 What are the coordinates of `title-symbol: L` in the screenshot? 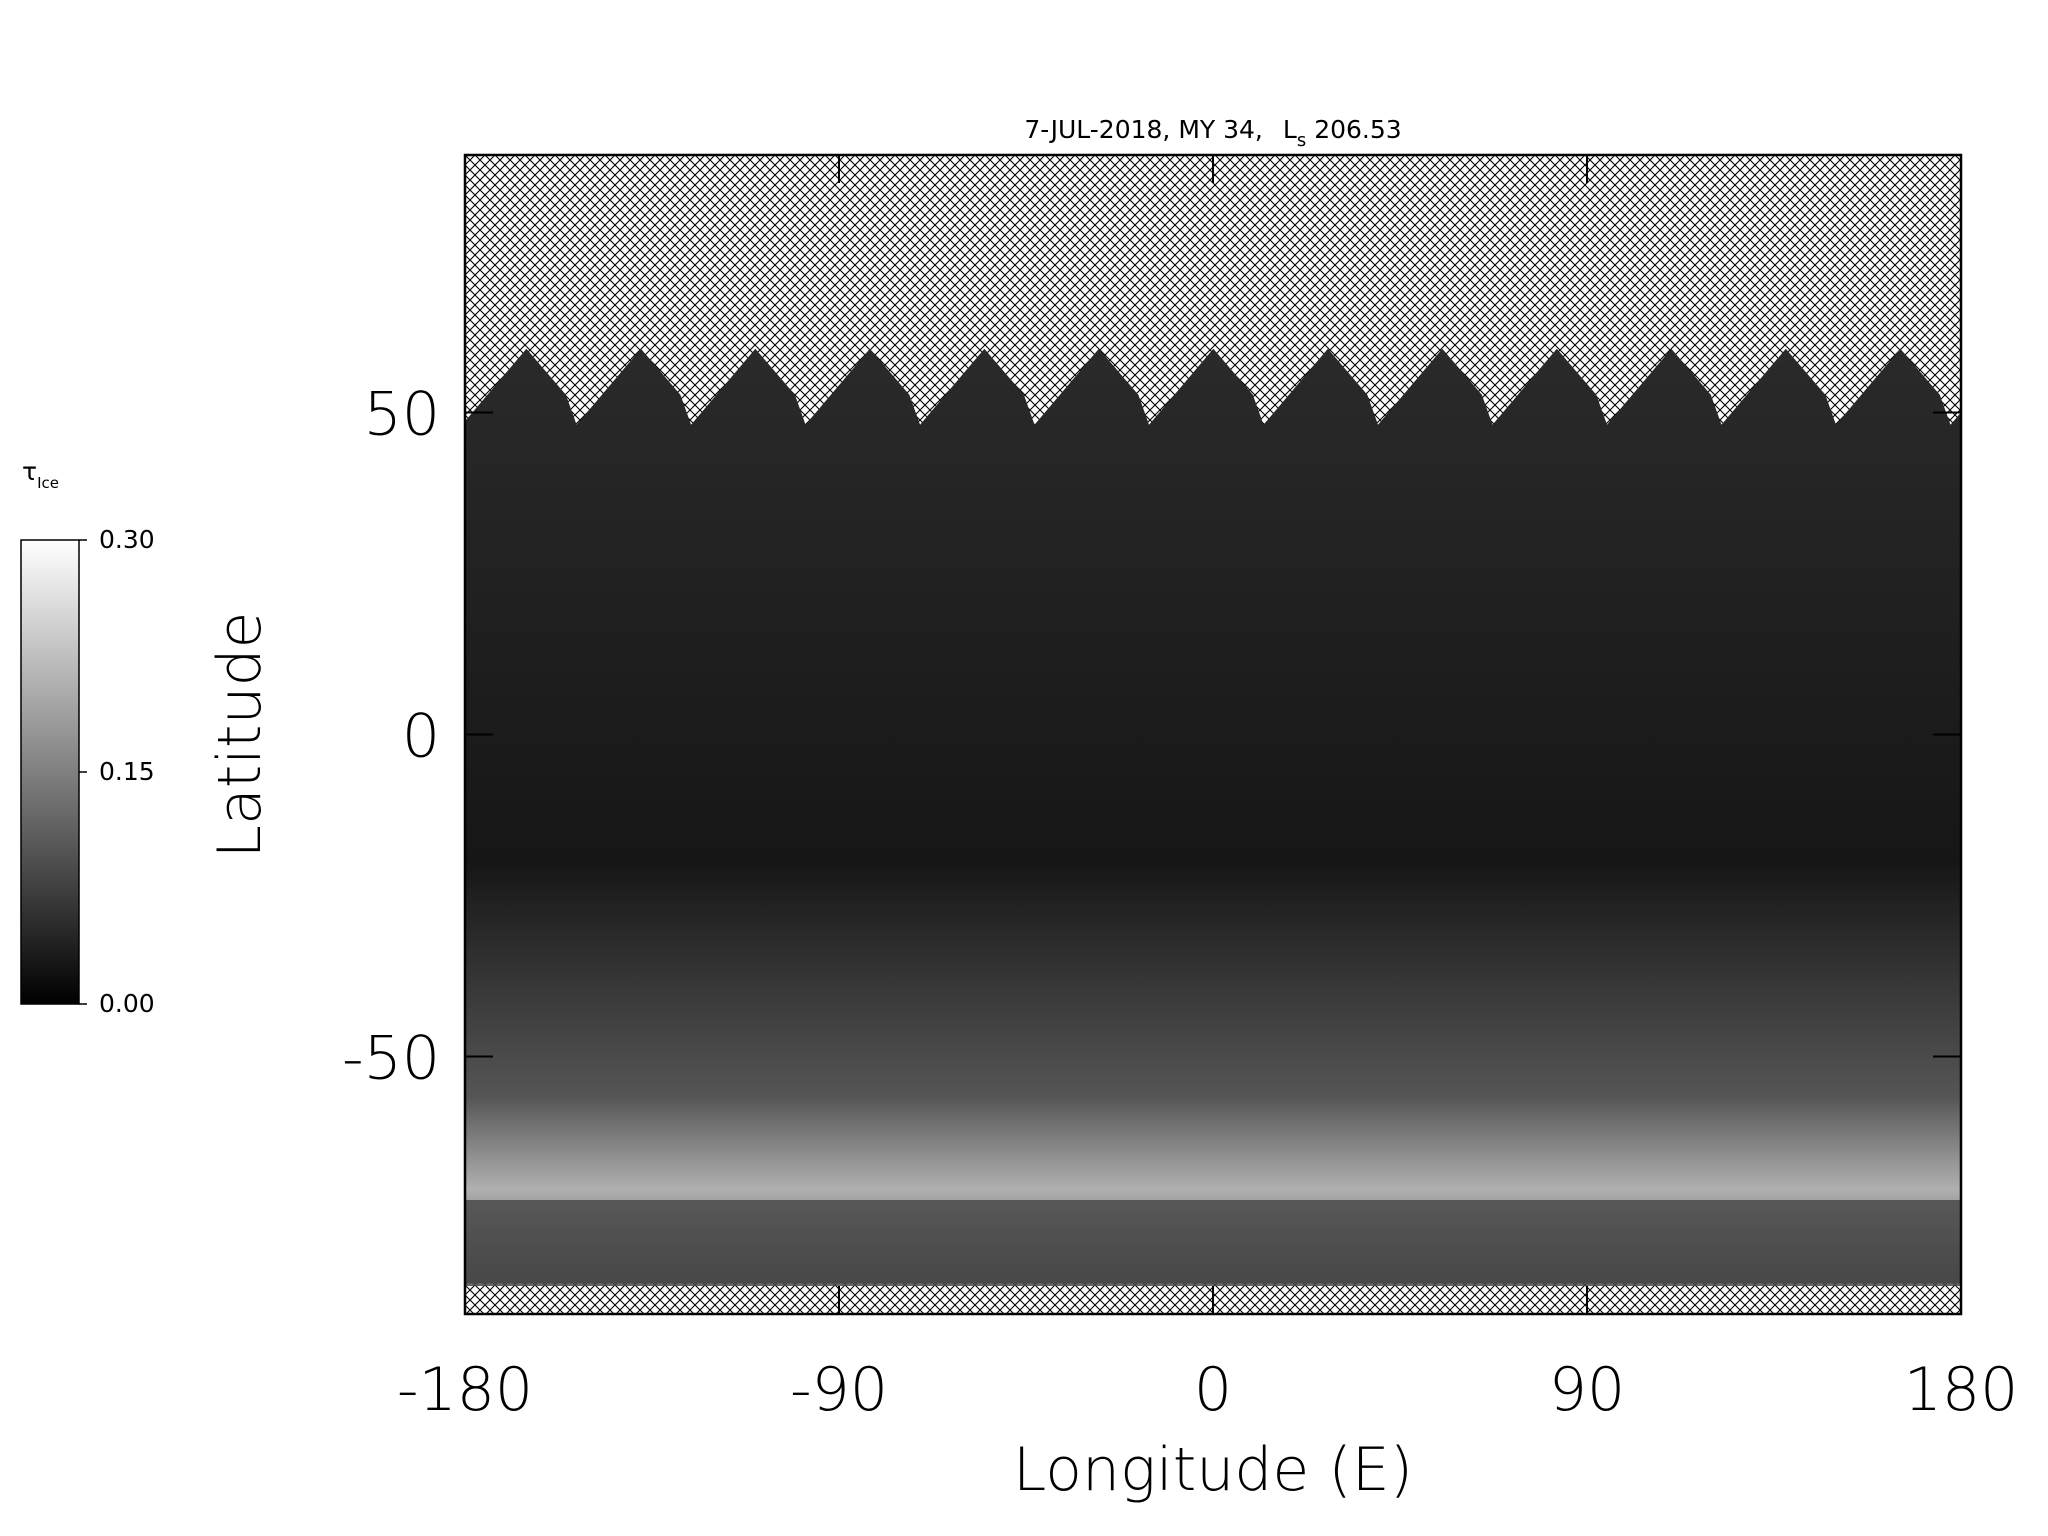 It's located at (1290, 129).